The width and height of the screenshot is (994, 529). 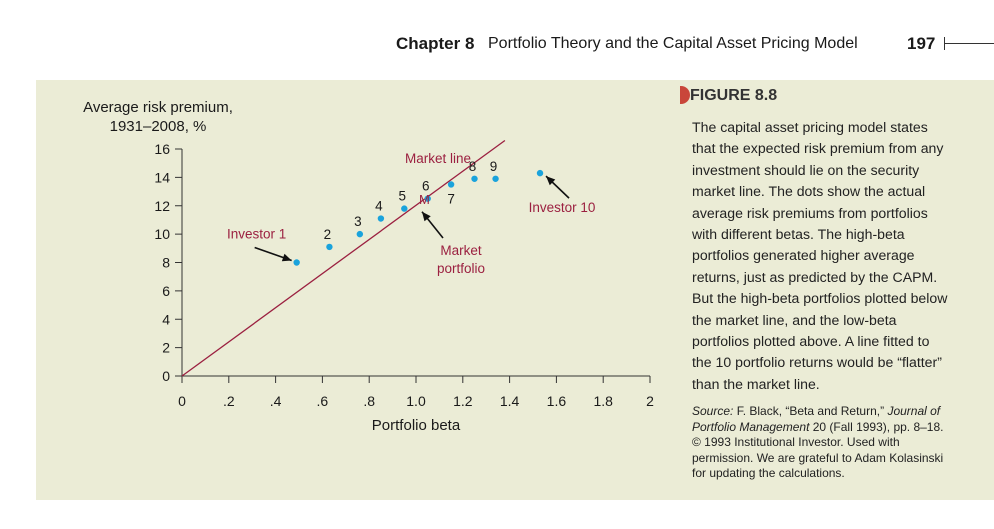 I want to click on y-tick-label: 10, so click(x=162, y=234).